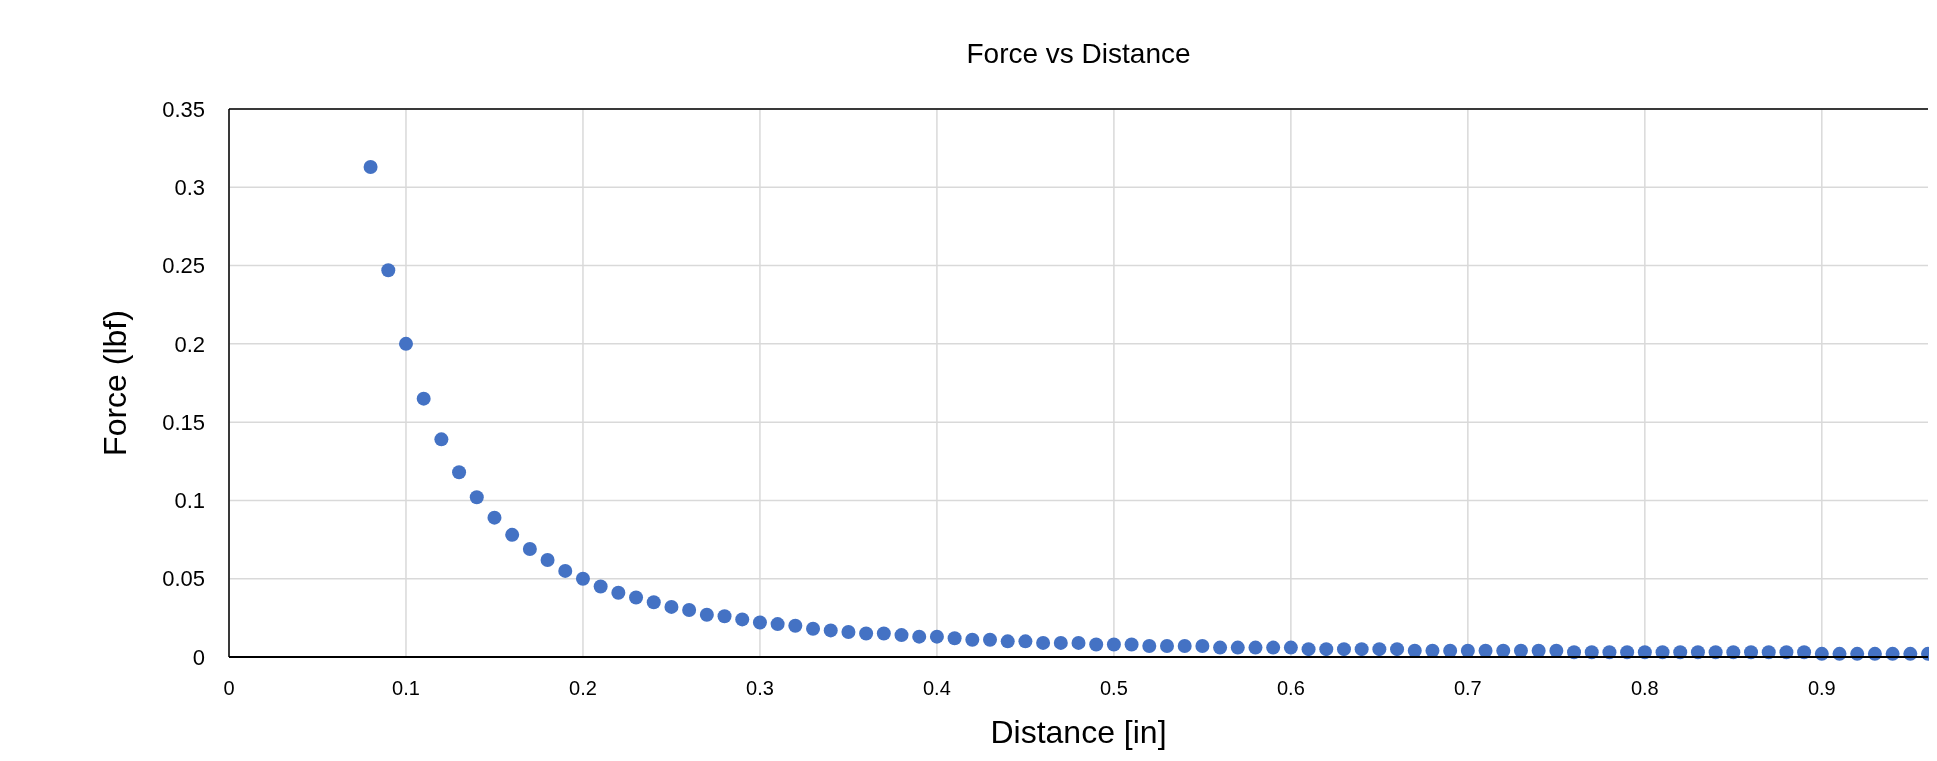  What do you see at coordinates (183, 422) in the screenshot?
I see `y-tick-label: 0.15` at bounding box center [183, 422].